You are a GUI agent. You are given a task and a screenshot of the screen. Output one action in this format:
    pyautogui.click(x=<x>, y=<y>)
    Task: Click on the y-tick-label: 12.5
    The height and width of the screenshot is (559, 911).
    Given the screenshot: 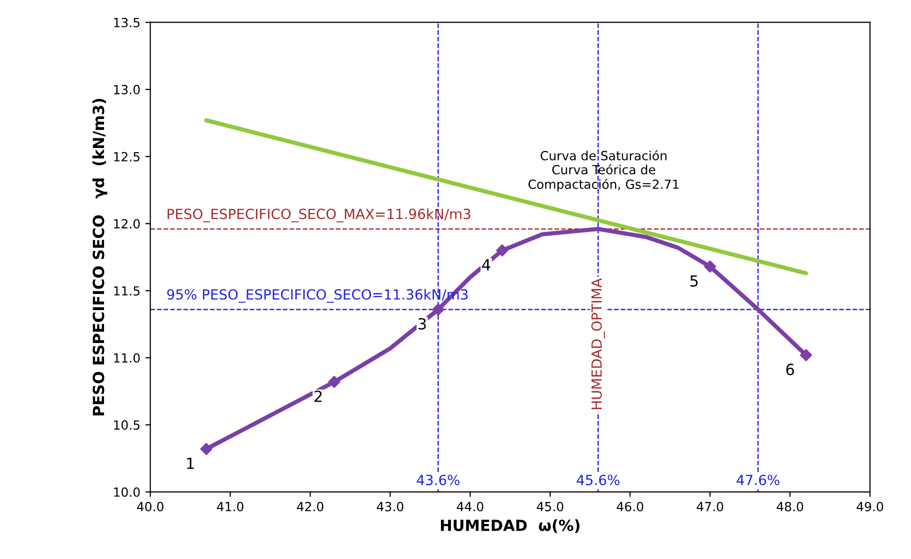 What is the action you would take?
    pyautogui.click(x=127, y=157)
    